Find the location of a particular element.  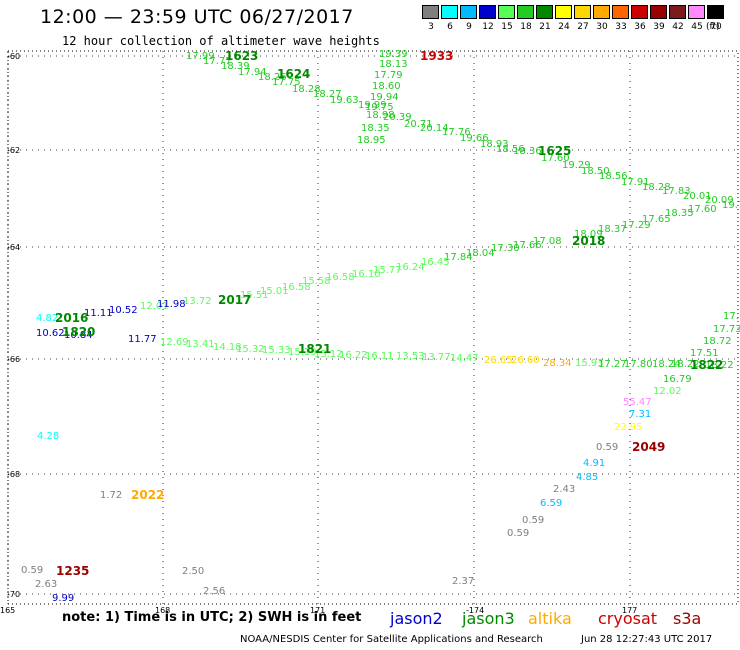

wave-height-value: 15.12 is located at coordinates (328, 354).